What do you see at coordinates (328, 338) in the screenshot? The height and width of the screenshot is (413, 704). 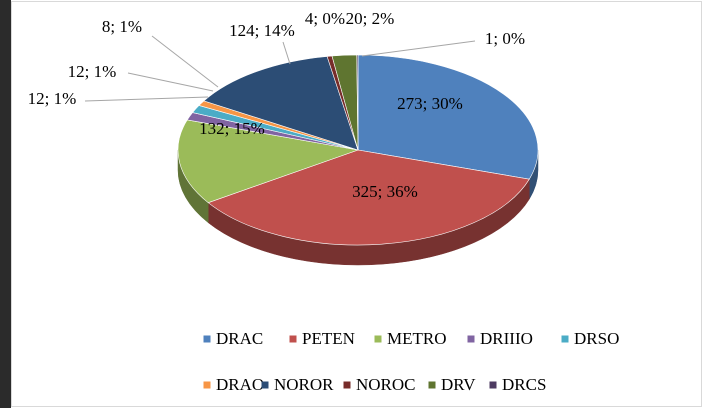 I see `legend-label: PETEN` at bounding box center [328, 338].